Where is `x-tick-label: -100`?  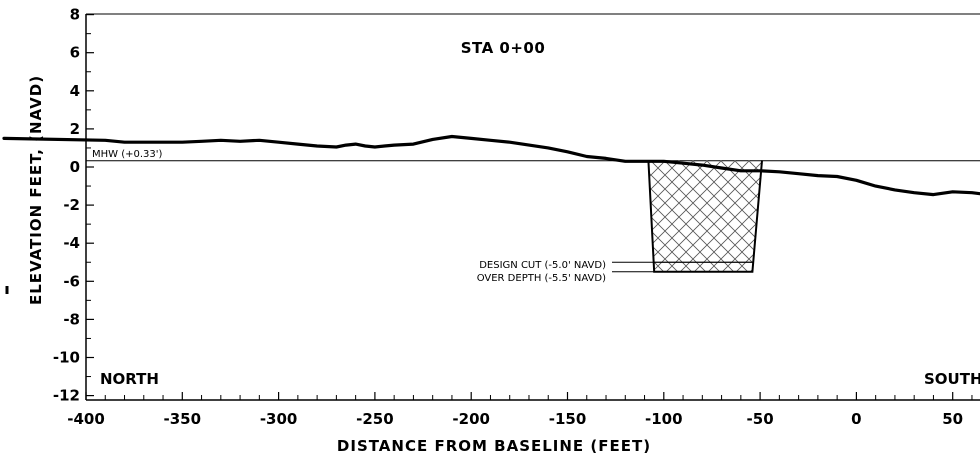 x-tick-label: -100 is located at coordinates (664, 419).